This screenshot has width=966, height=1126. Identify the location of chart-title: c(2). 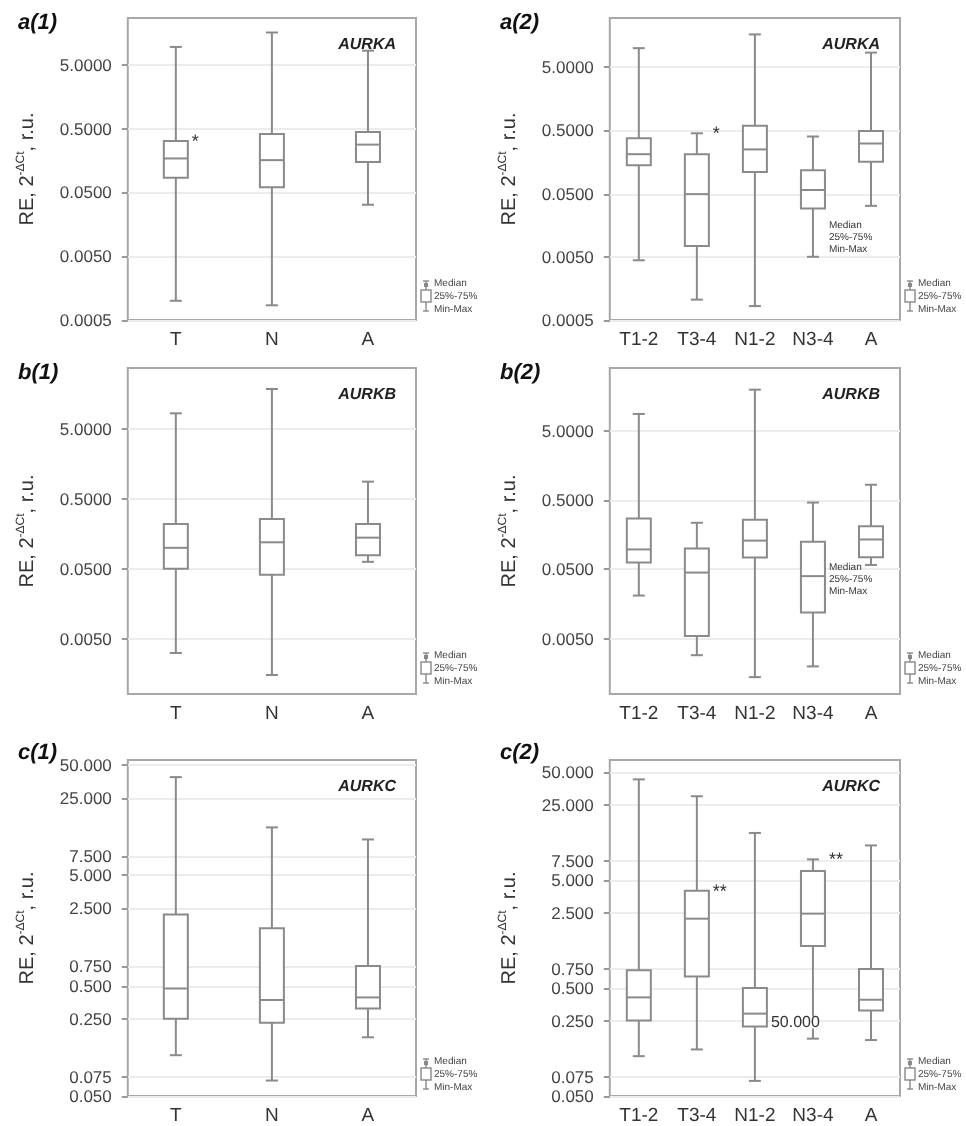
(520, 753).